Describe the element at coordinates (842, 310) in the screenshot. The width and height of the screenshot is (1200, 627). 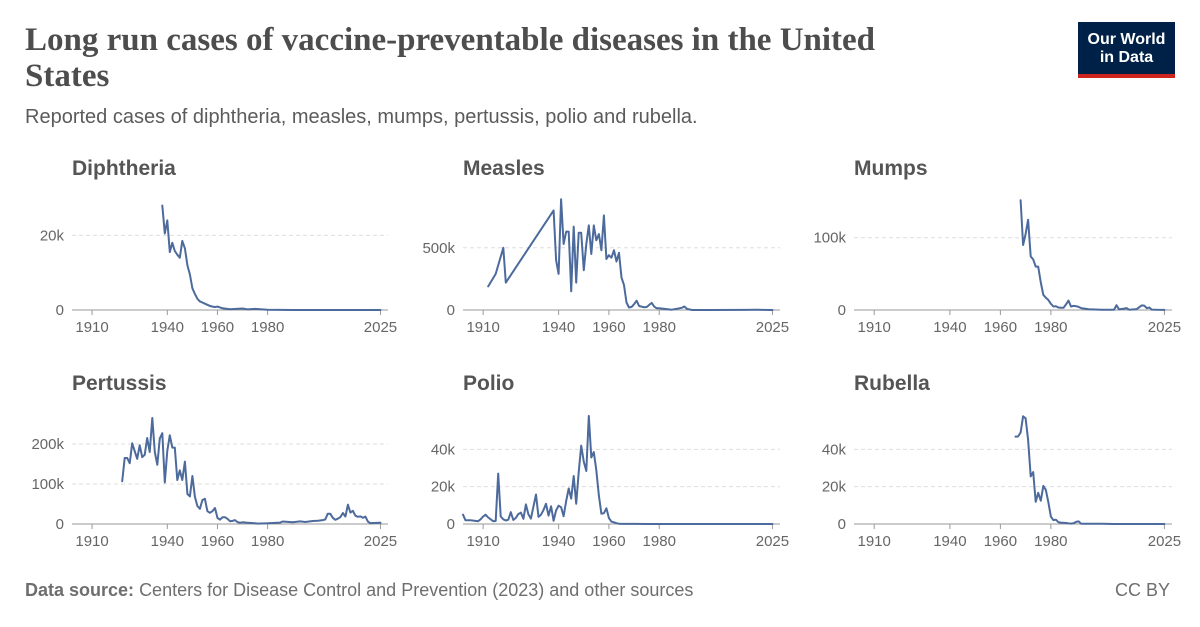
I see `y-tick-label-mumps: 0` at that location.